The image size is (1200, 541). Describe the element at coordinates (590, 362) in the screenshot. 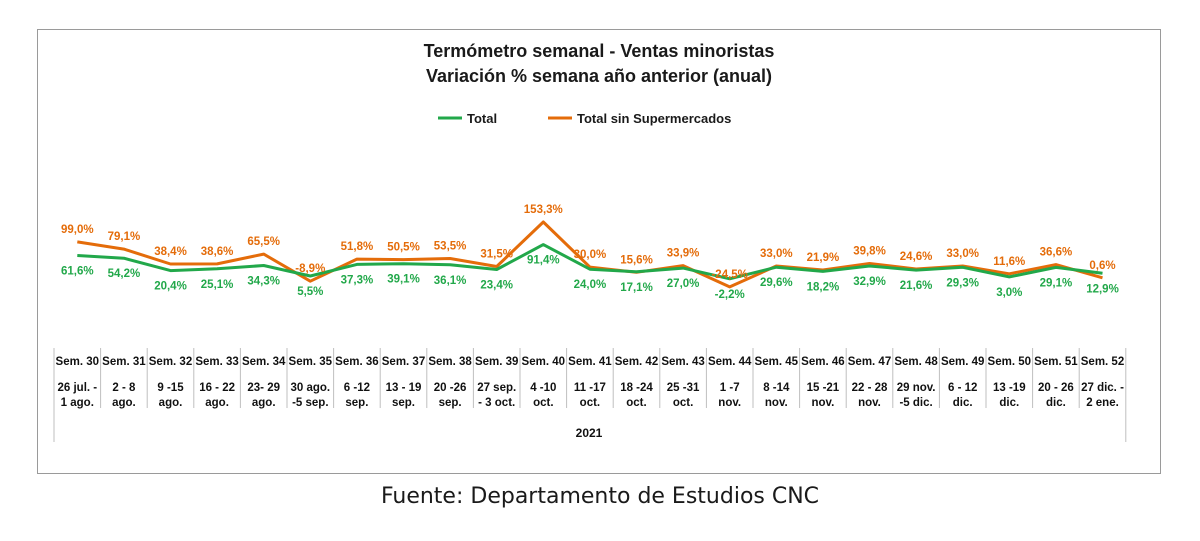

I see `tick-label-week: Sem. 41` at that location.